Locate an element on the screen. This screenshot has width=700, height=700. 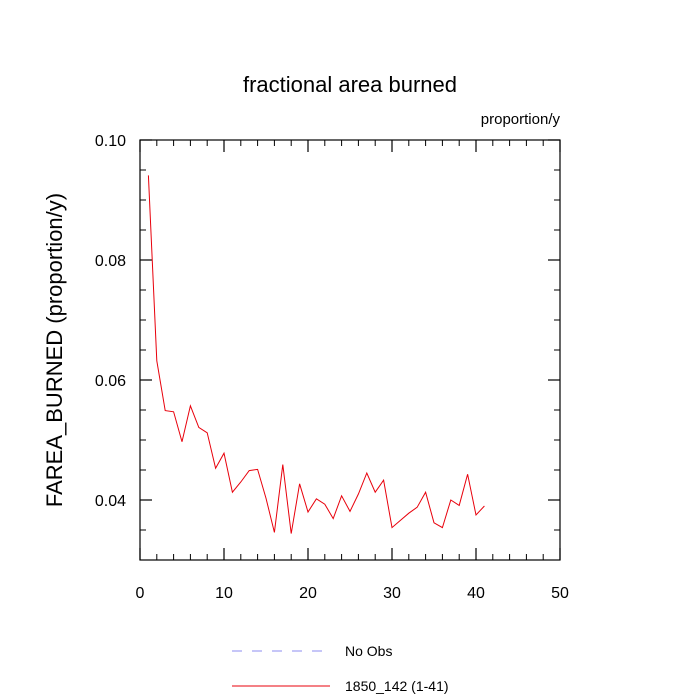
x-tick-label: 40 is located at coordinates (476, 593).